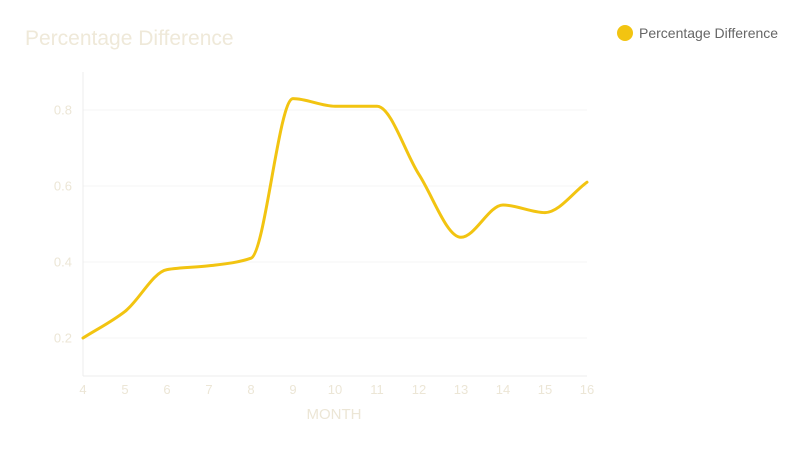 This screenshot has height=450, width=800. I want to click on x-tick-label: 12, so click(419, 389).